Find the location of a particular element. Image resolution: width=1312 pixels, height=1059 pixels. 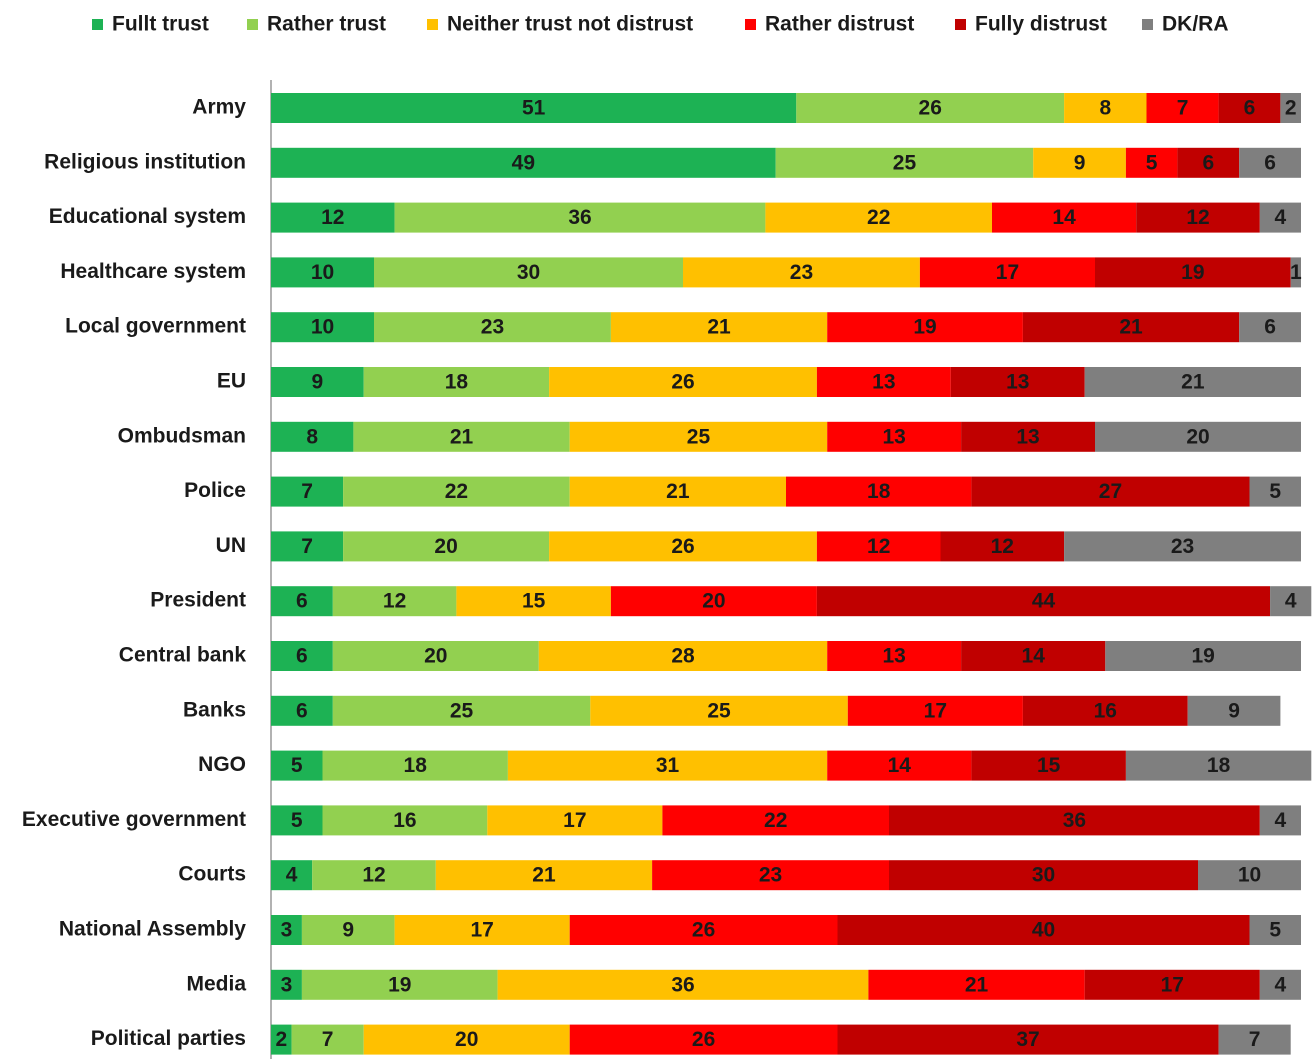

segment-label: 9 is located at coordinates (1234, 710).